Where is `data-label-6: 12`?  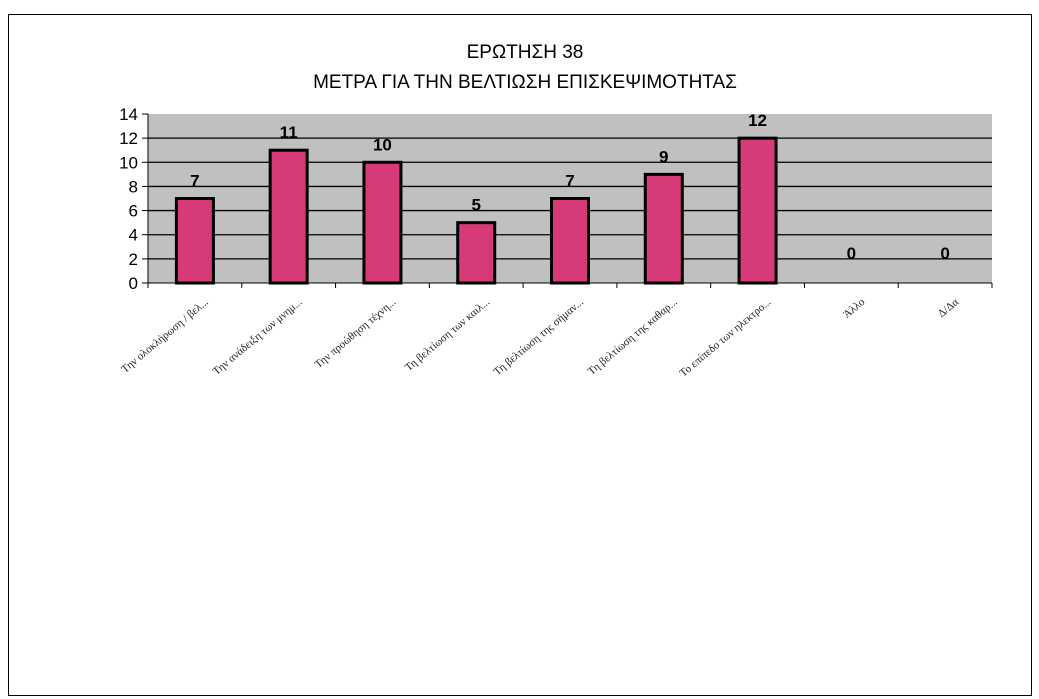
data-label-6: 12 is located at coordinates (757, 120).